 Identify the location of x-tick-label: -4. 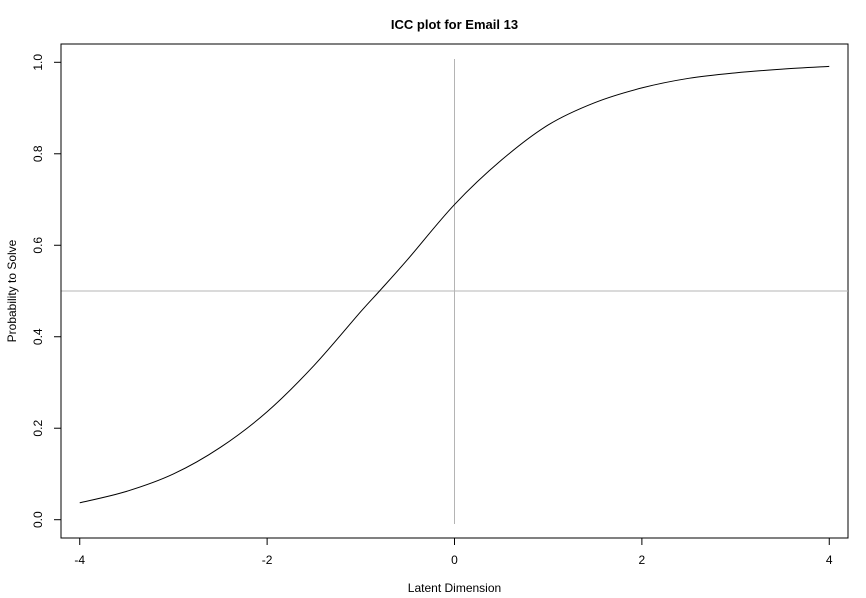
(79, 560).